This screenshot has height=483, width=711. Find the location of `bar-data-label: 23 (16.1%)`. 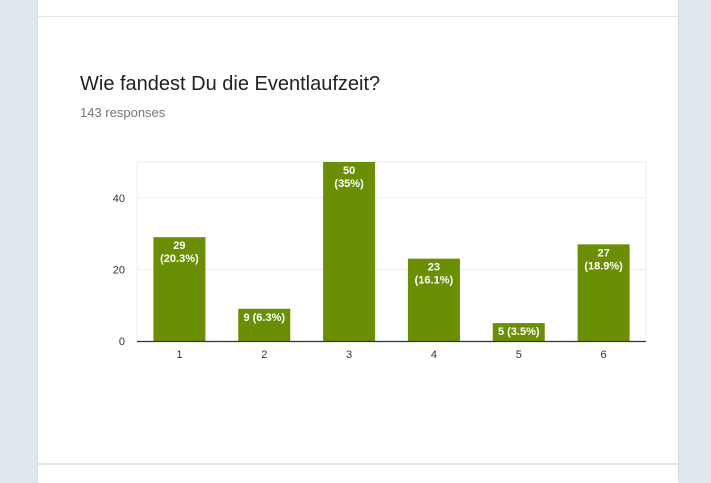

bar-data-label: 23 (16.1%) is located at coordinates (434, 274).